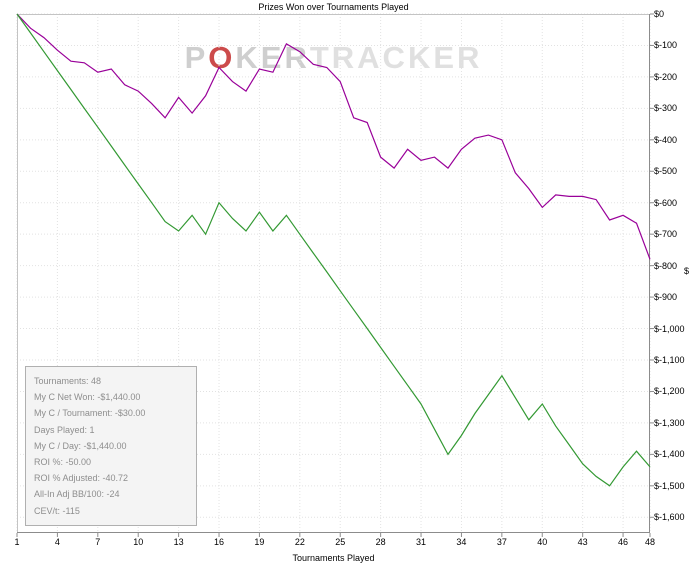 The height and width of the screenshot is (574, 700). What do you see at coordinates (623, 542) in the screenshot?
I see `x-tick-label: 46` at bounding box center [623, 542].